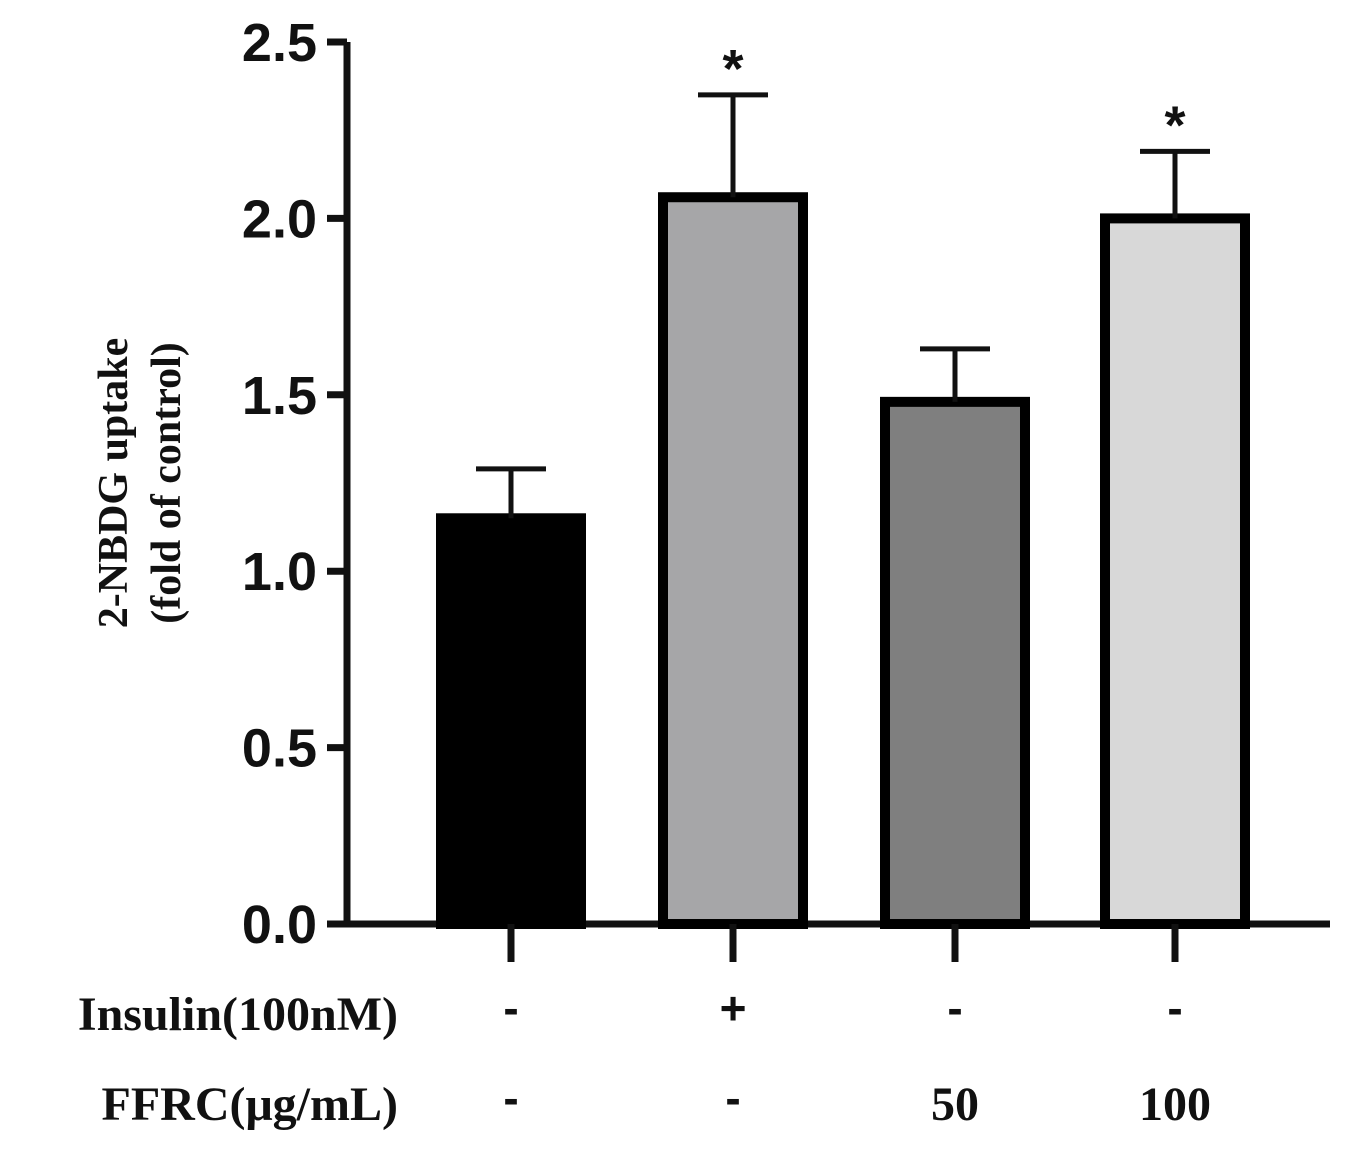  Describe the element at coordinates (279, 572) in the screenshot. I see `y-tick-label: 1.0` at that location.